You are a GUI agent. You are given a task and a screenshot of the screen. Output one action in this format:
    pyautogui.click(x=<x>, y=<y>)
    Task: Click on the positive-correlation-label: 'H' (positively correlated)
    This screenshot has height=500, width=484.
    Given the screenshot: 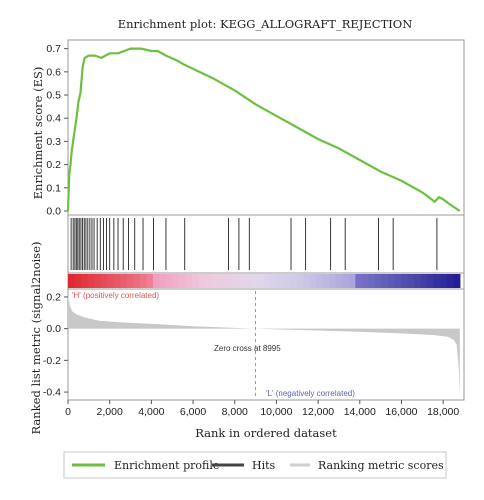 What is the action you would take?
    pyautogui.click(x=115, y=295)
    